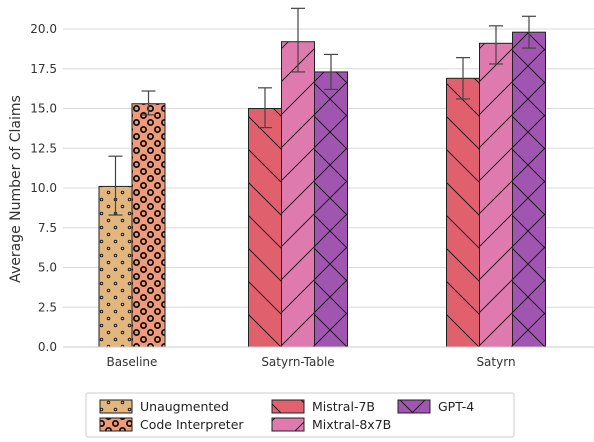 The width and height of the screenshot is (594, 442). I want to click on bar-satyrn-gpt-4-hatch, so click(529, 189).